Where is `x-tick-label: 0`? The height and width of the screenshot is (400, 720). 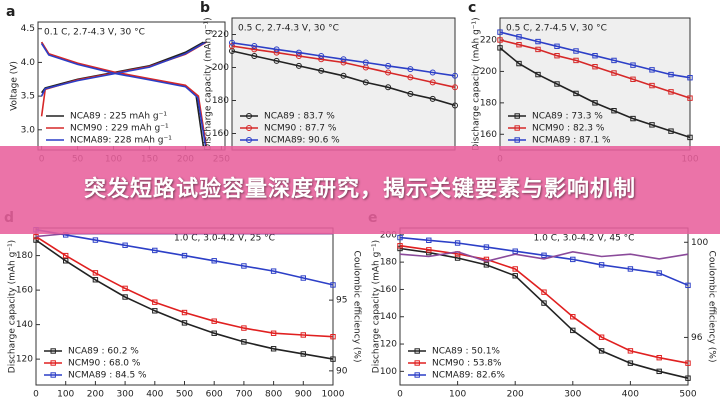 x-tick-label: 0 is located at coordinates (400, 395).